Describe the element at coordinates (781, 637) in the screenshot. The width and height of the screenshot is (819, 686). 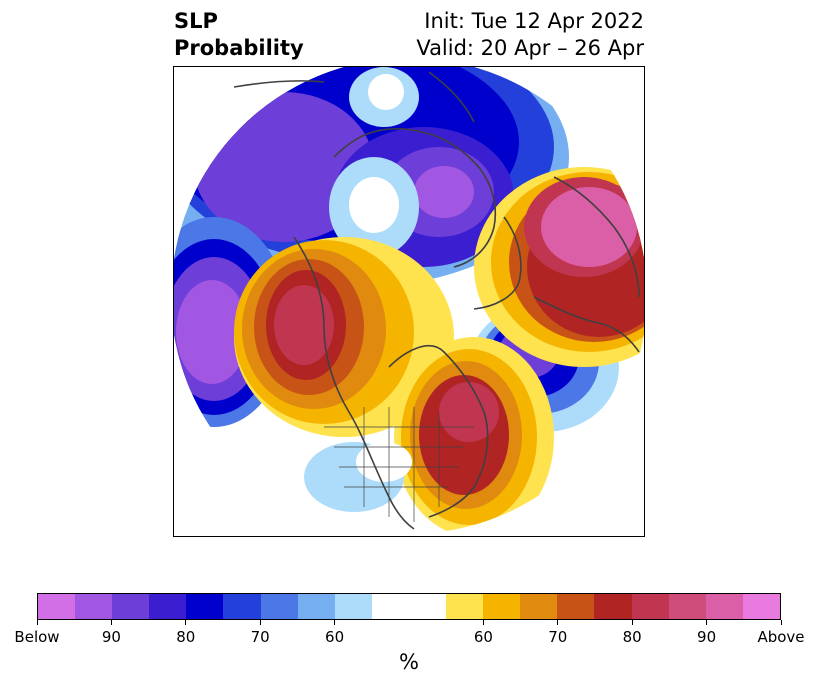
I see `colorbar-tick-label: Above` at that location.